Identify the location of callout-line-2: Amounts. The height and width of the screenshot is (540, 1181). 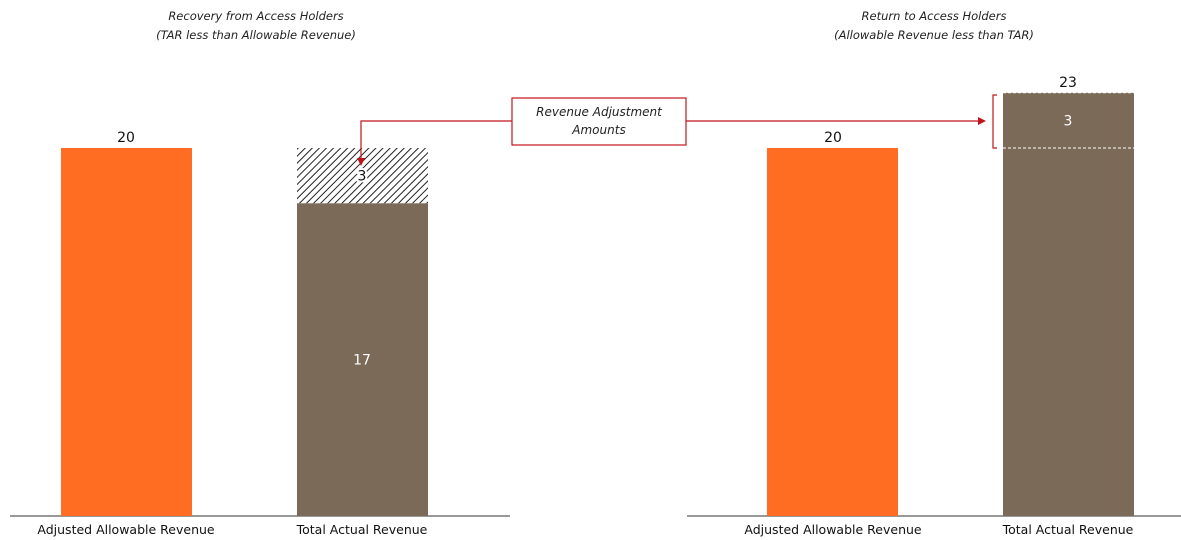
(598, 130).